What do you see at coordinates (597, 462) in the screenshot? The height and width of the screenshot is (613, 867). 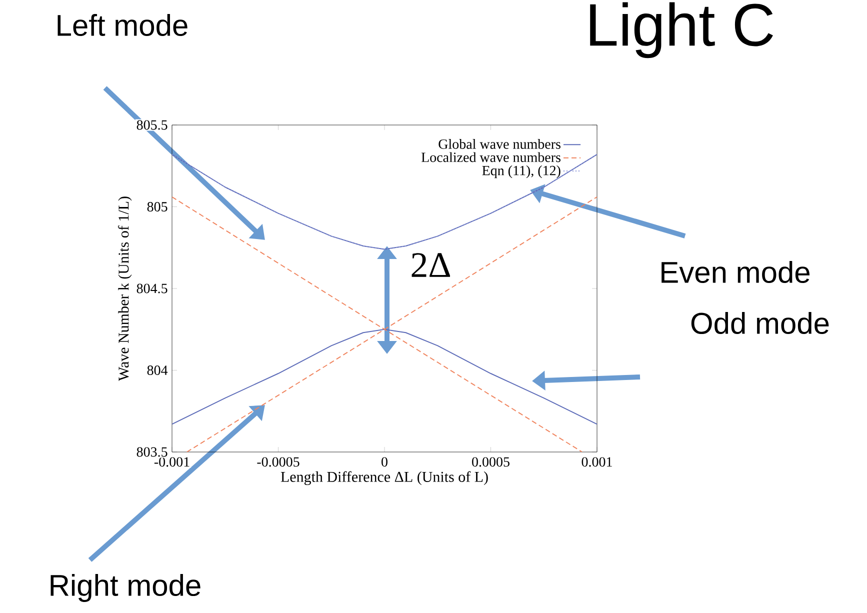 I see `x-tick-label: 0.001` at bounding box center [597, 462].